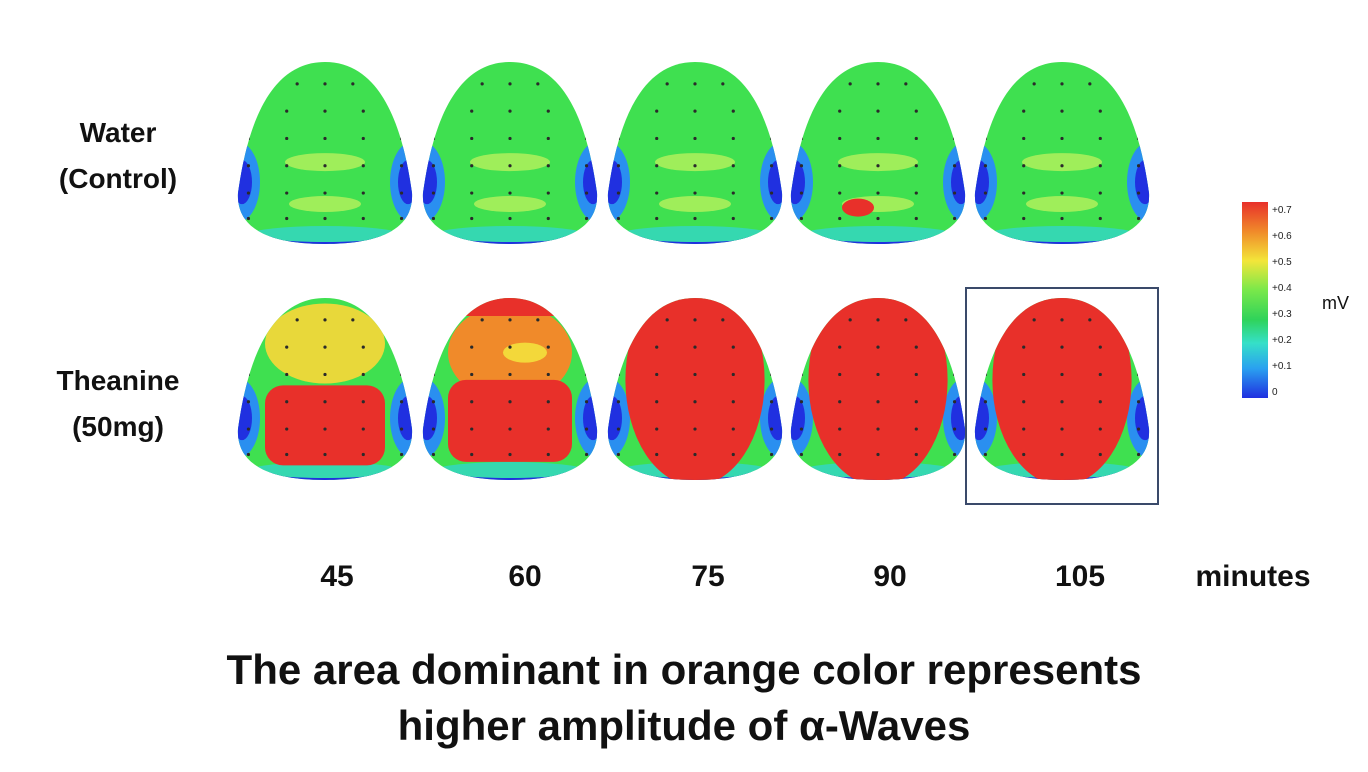  What do you see at coordinates (118, 156) in the screenshot?
I see `row-label-water: Water (Control)` at bounding box center [118, 156].